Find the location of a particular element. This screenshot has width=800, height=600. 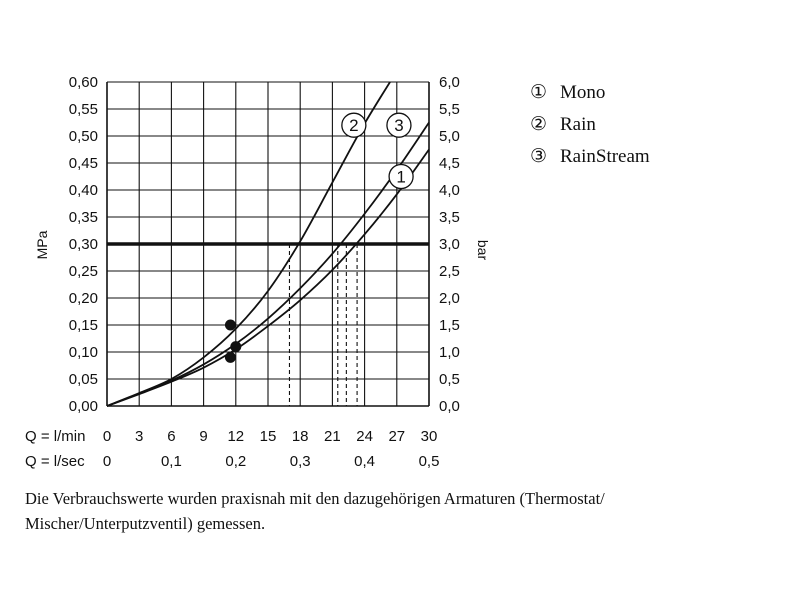

x-lmin-tick-label: 0 is located at coordinates (107, 436).